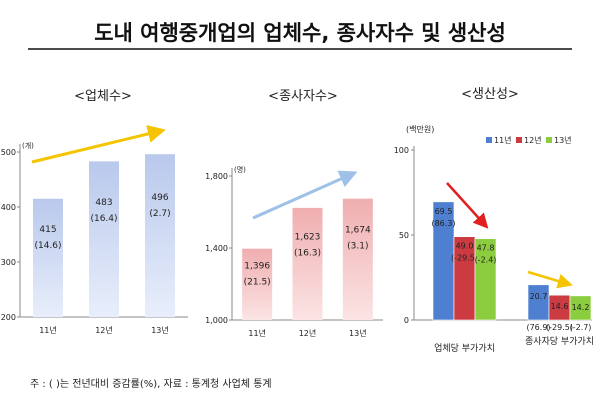 The width and height of the screenshot is (600, 404). Describe the element at coordinates (443, 223) in the screenshot. I see `productivity-change-label: (86.3)` at that location.